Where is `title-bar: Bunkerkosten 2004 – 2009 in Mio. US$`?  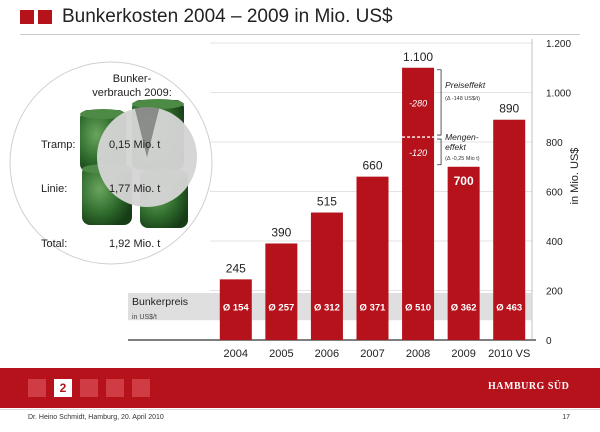 title-bar: Bunkerkosten 2004 – 2009 in Mio. US$ is located at coordinates (300, 17).